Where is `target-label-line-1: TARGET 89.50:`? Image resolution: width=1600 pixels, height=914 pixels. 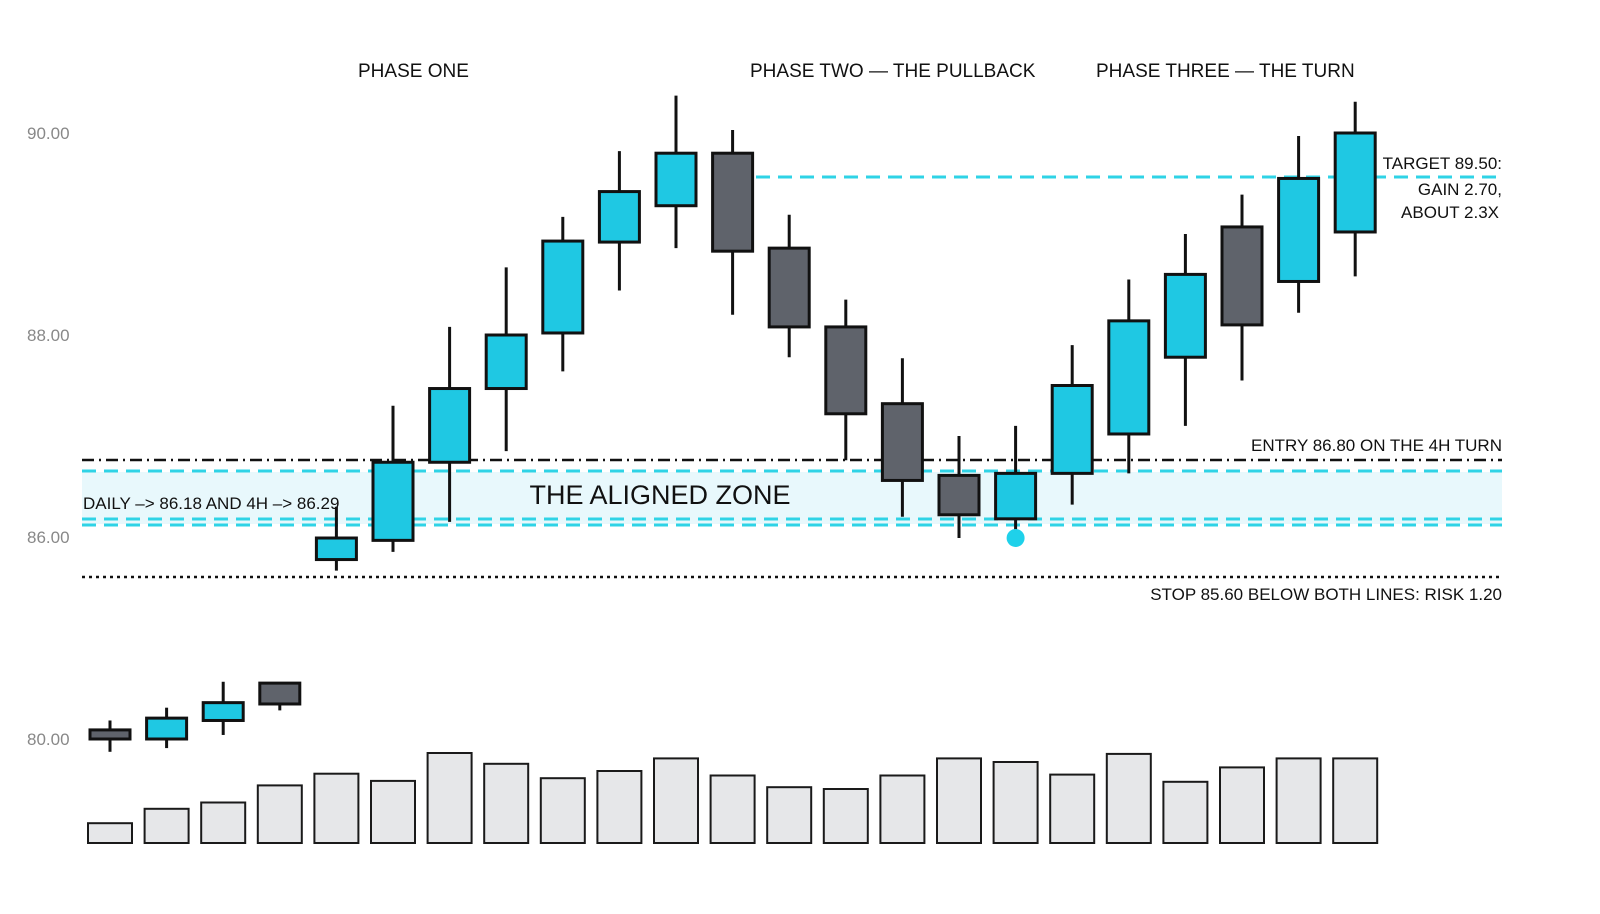
target-label-line-1: TARGET 89.50: is located at coordinates (1442, 163).